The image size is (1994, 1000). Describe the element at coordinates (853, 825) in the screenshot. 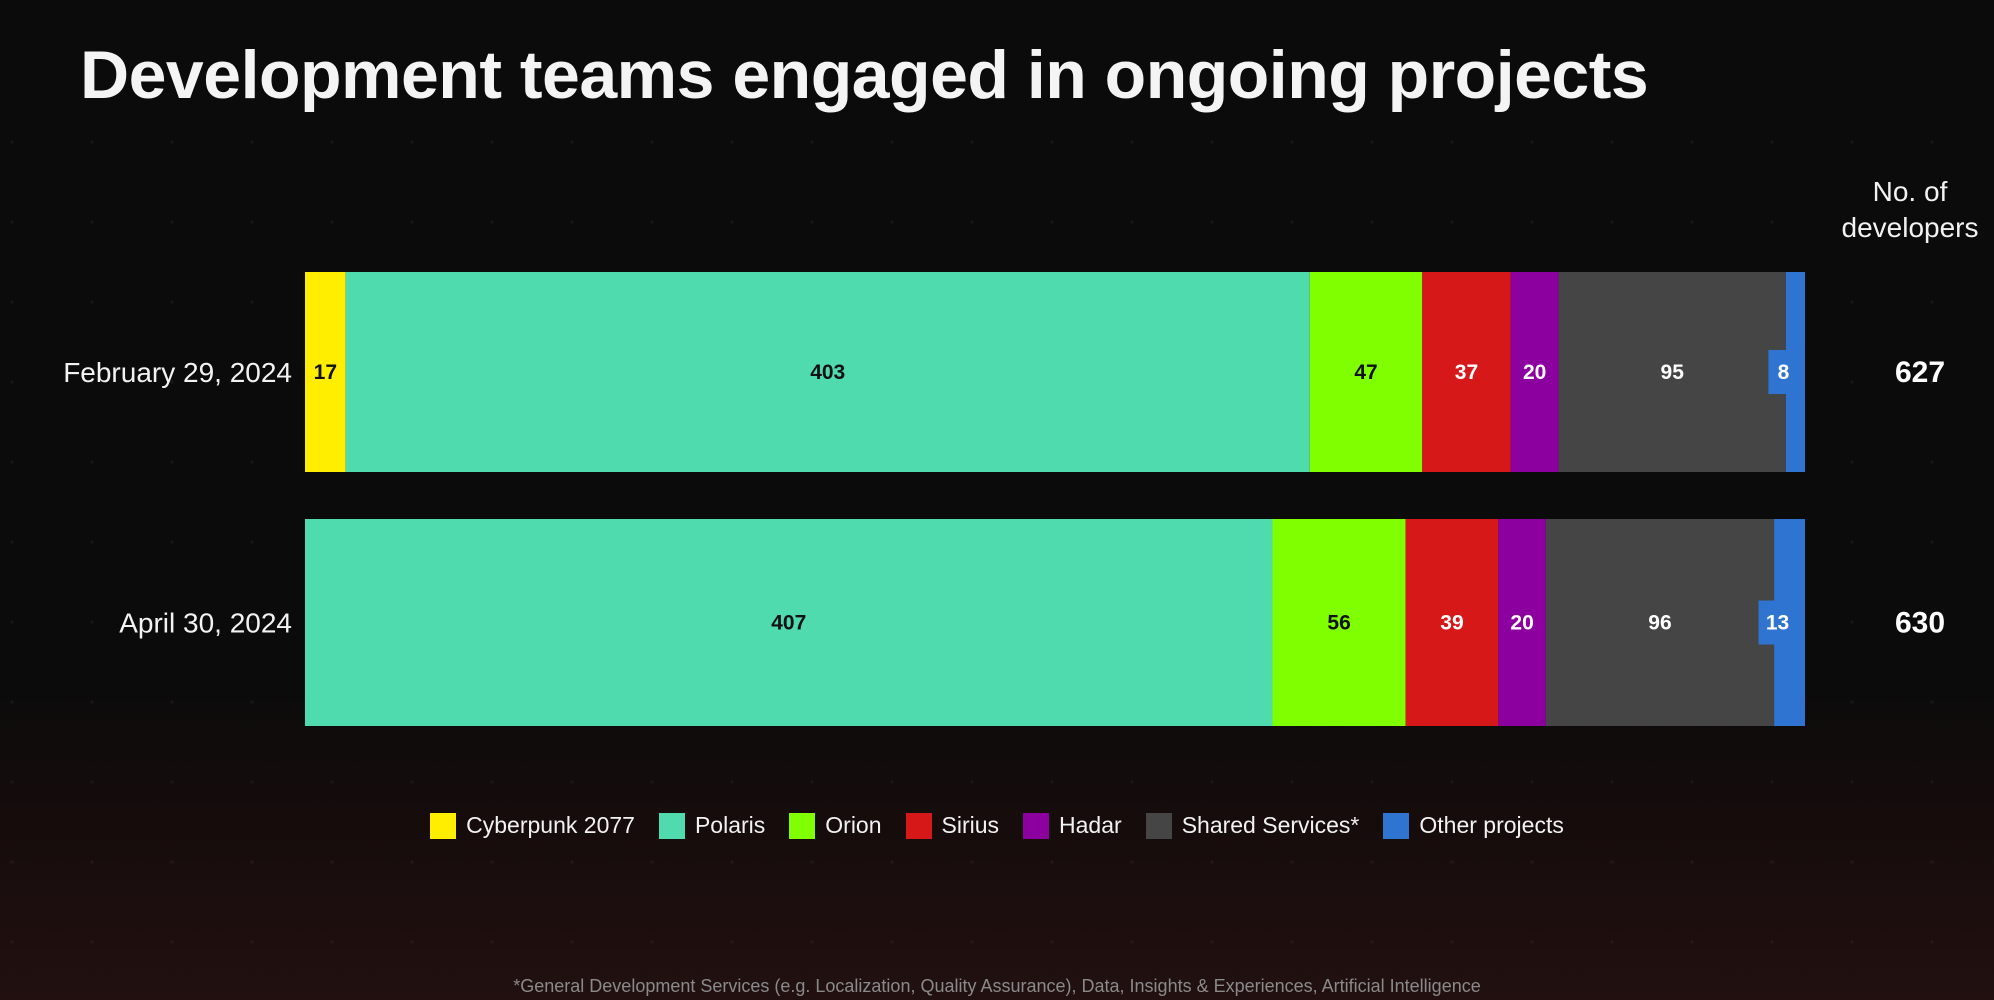

I see `legend-label: Orion` at that location.